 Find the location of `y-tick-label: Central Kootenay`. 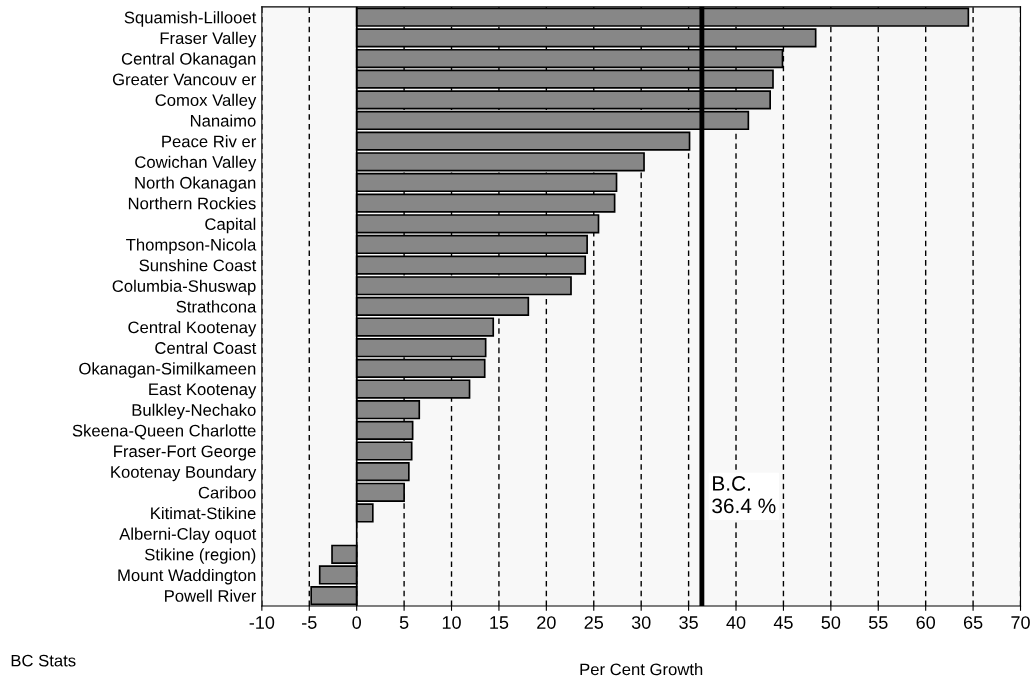

y-tick-label: Central Kootenay is located at coordinates (192, 329).